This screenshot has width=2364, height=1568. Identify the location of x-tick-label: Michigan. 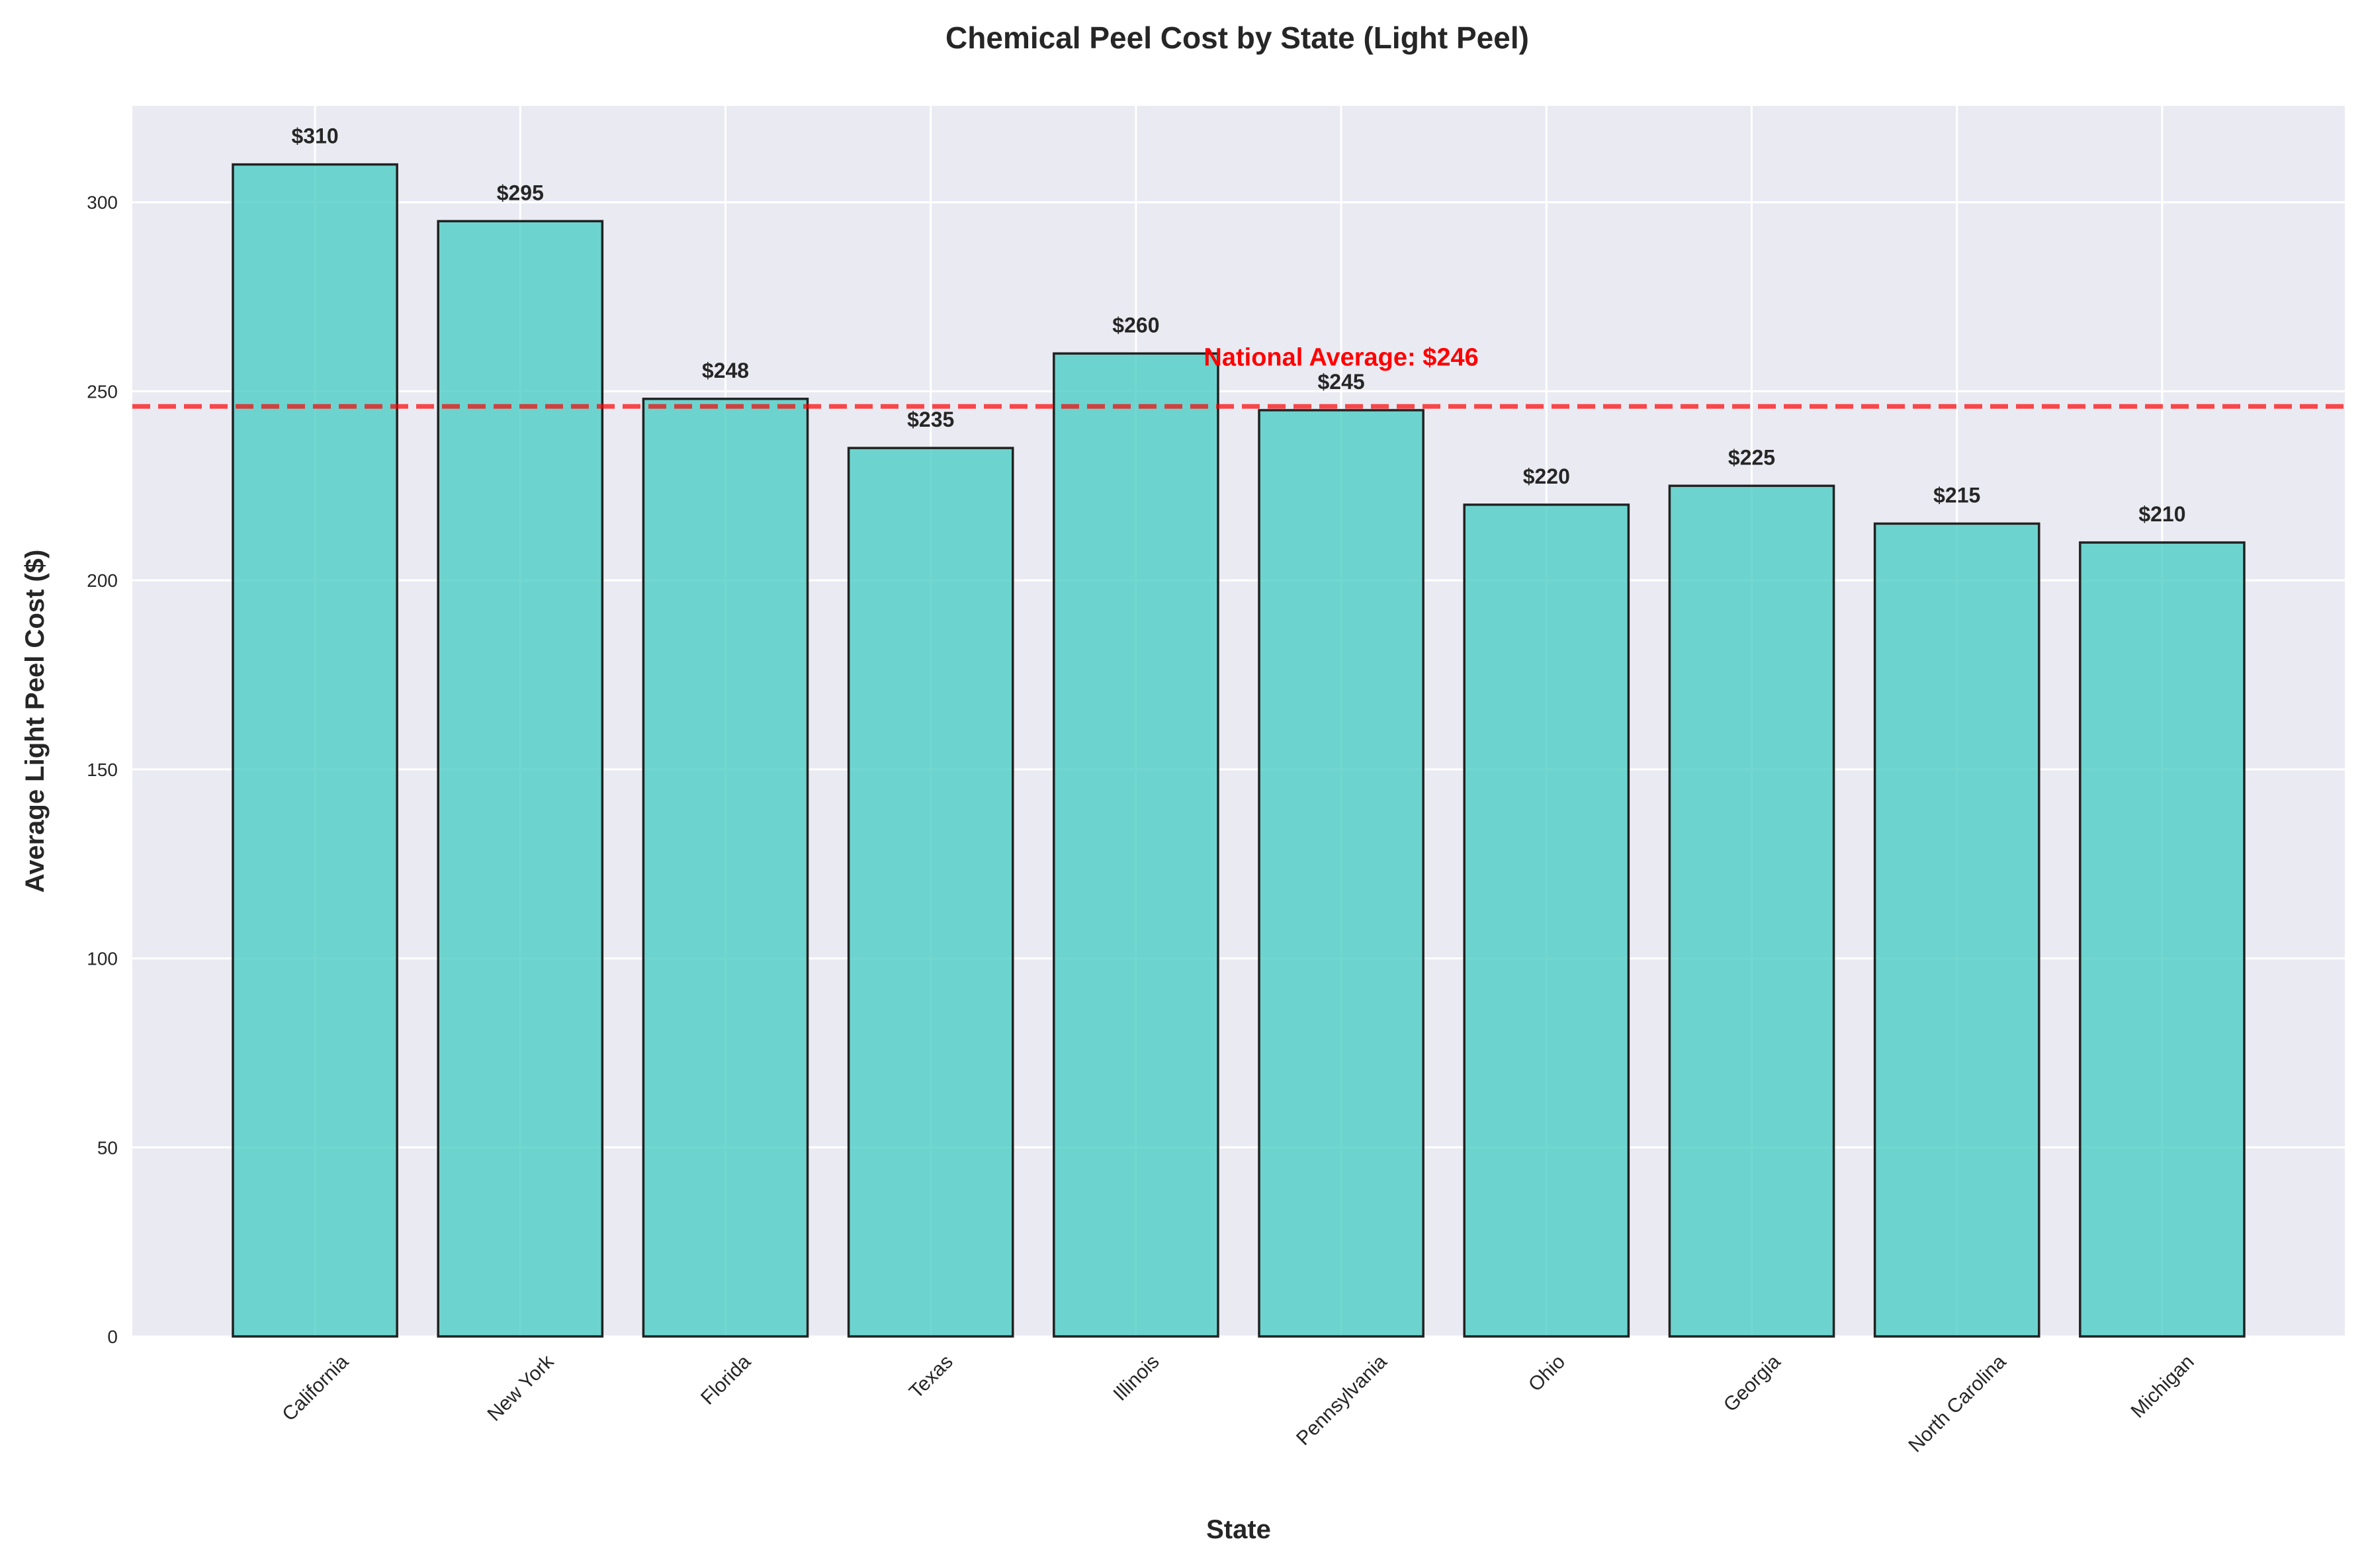
(2163, 1387).